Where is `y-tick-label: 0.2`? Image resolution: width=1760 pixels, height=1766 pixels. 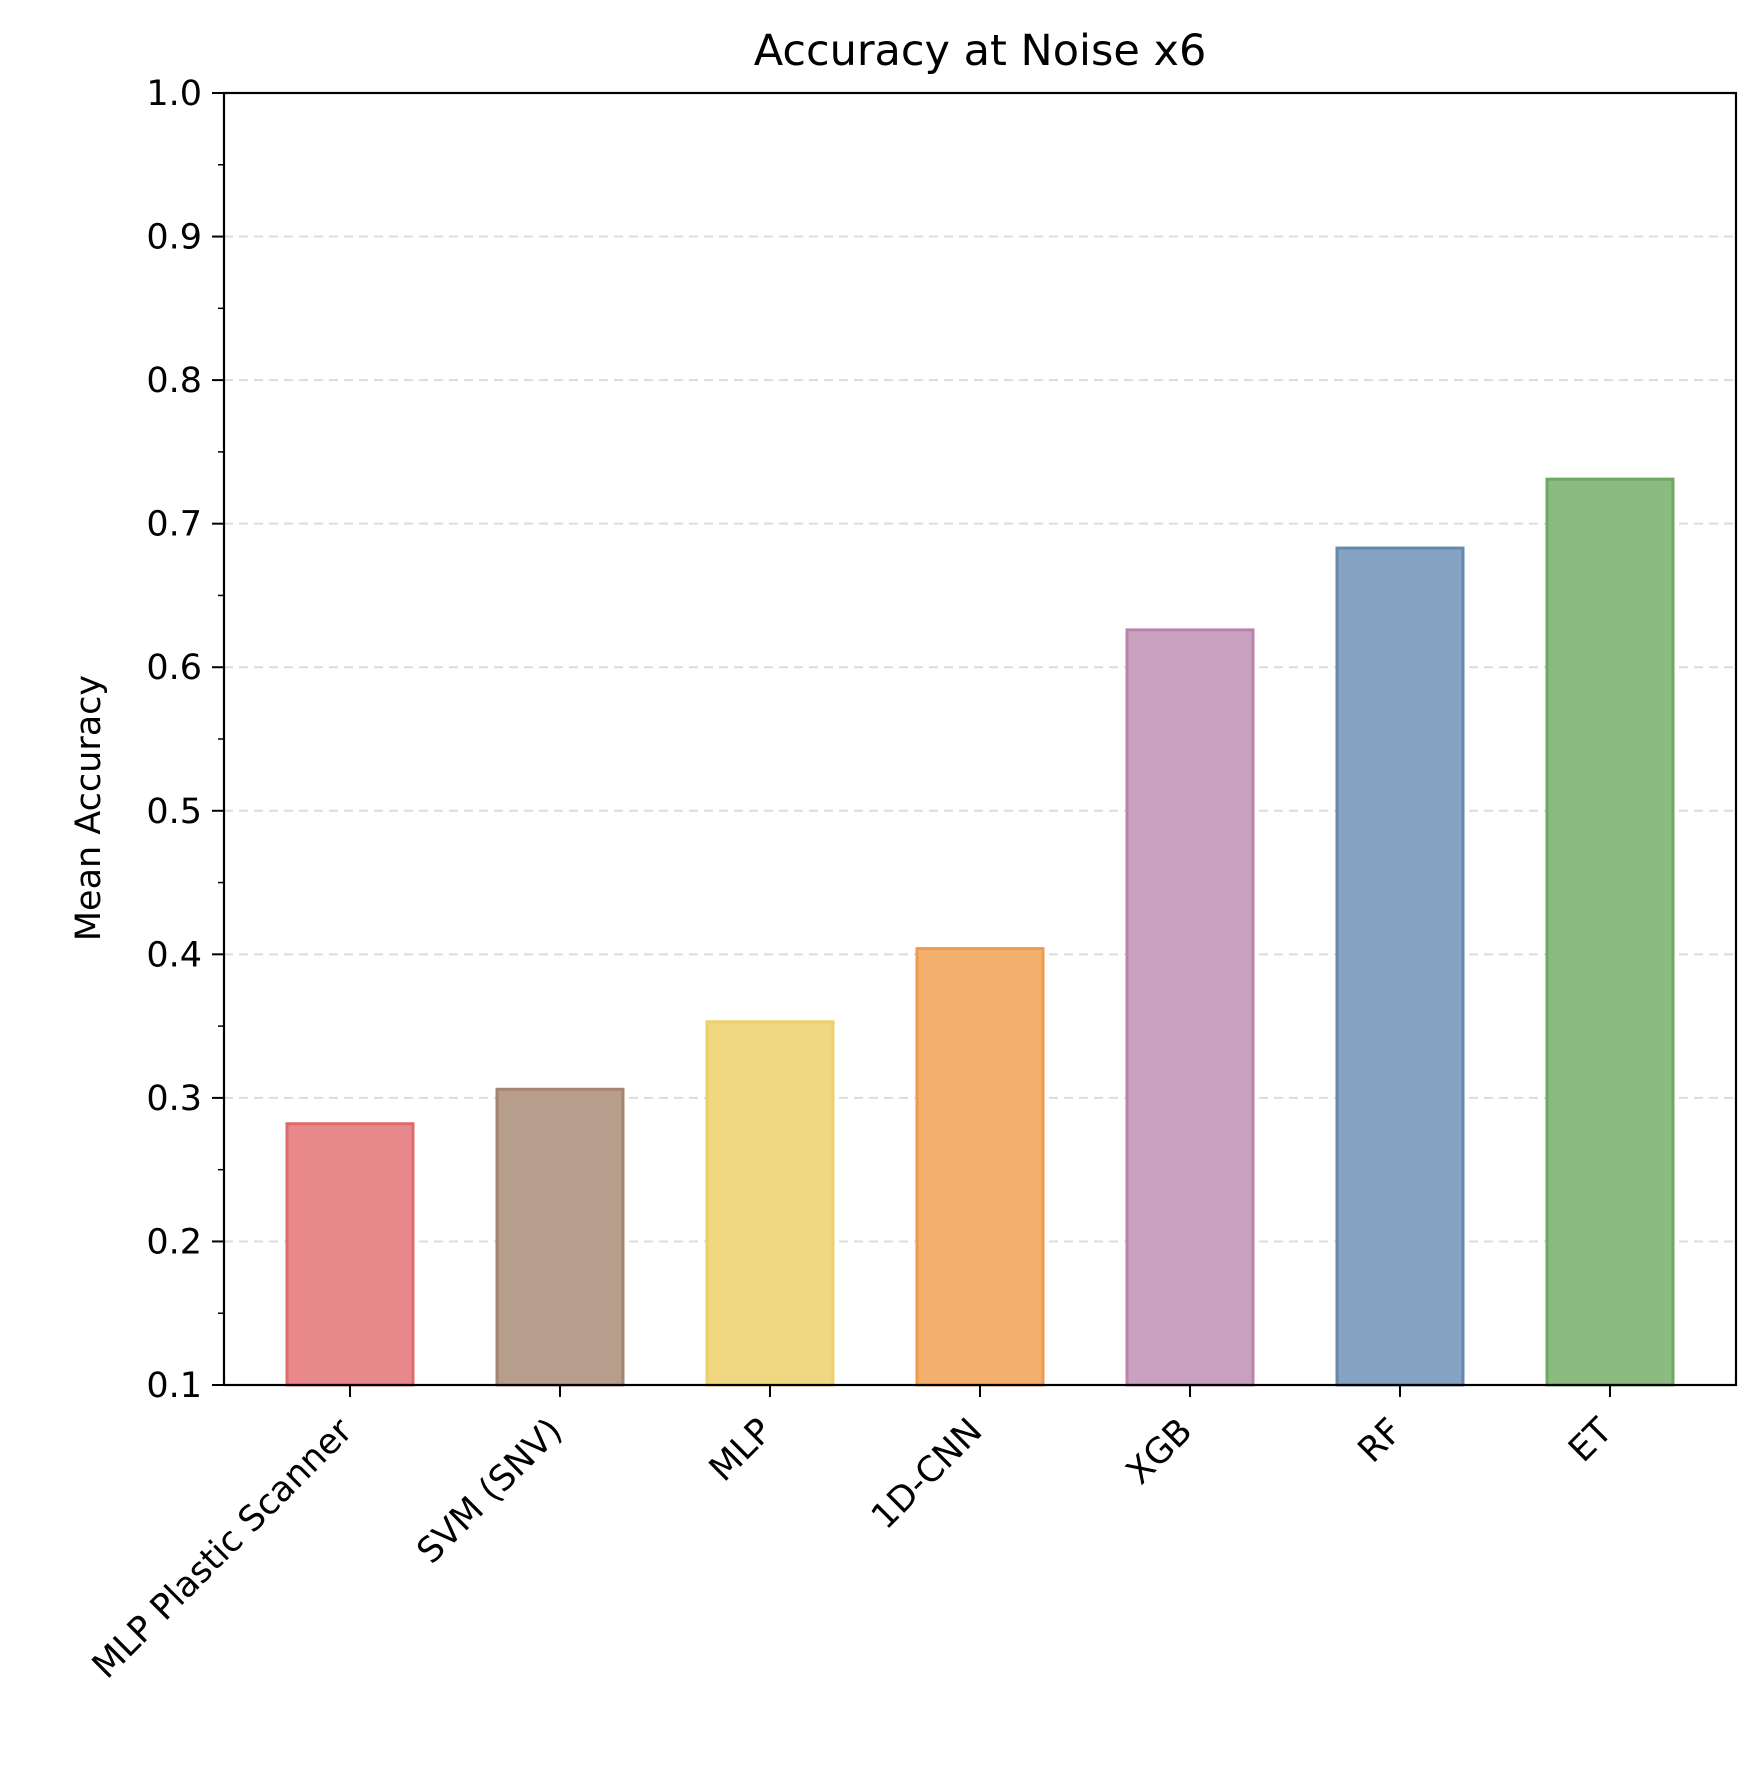
y-tick-label: 0.2 is located at coordinates (174, 1242).